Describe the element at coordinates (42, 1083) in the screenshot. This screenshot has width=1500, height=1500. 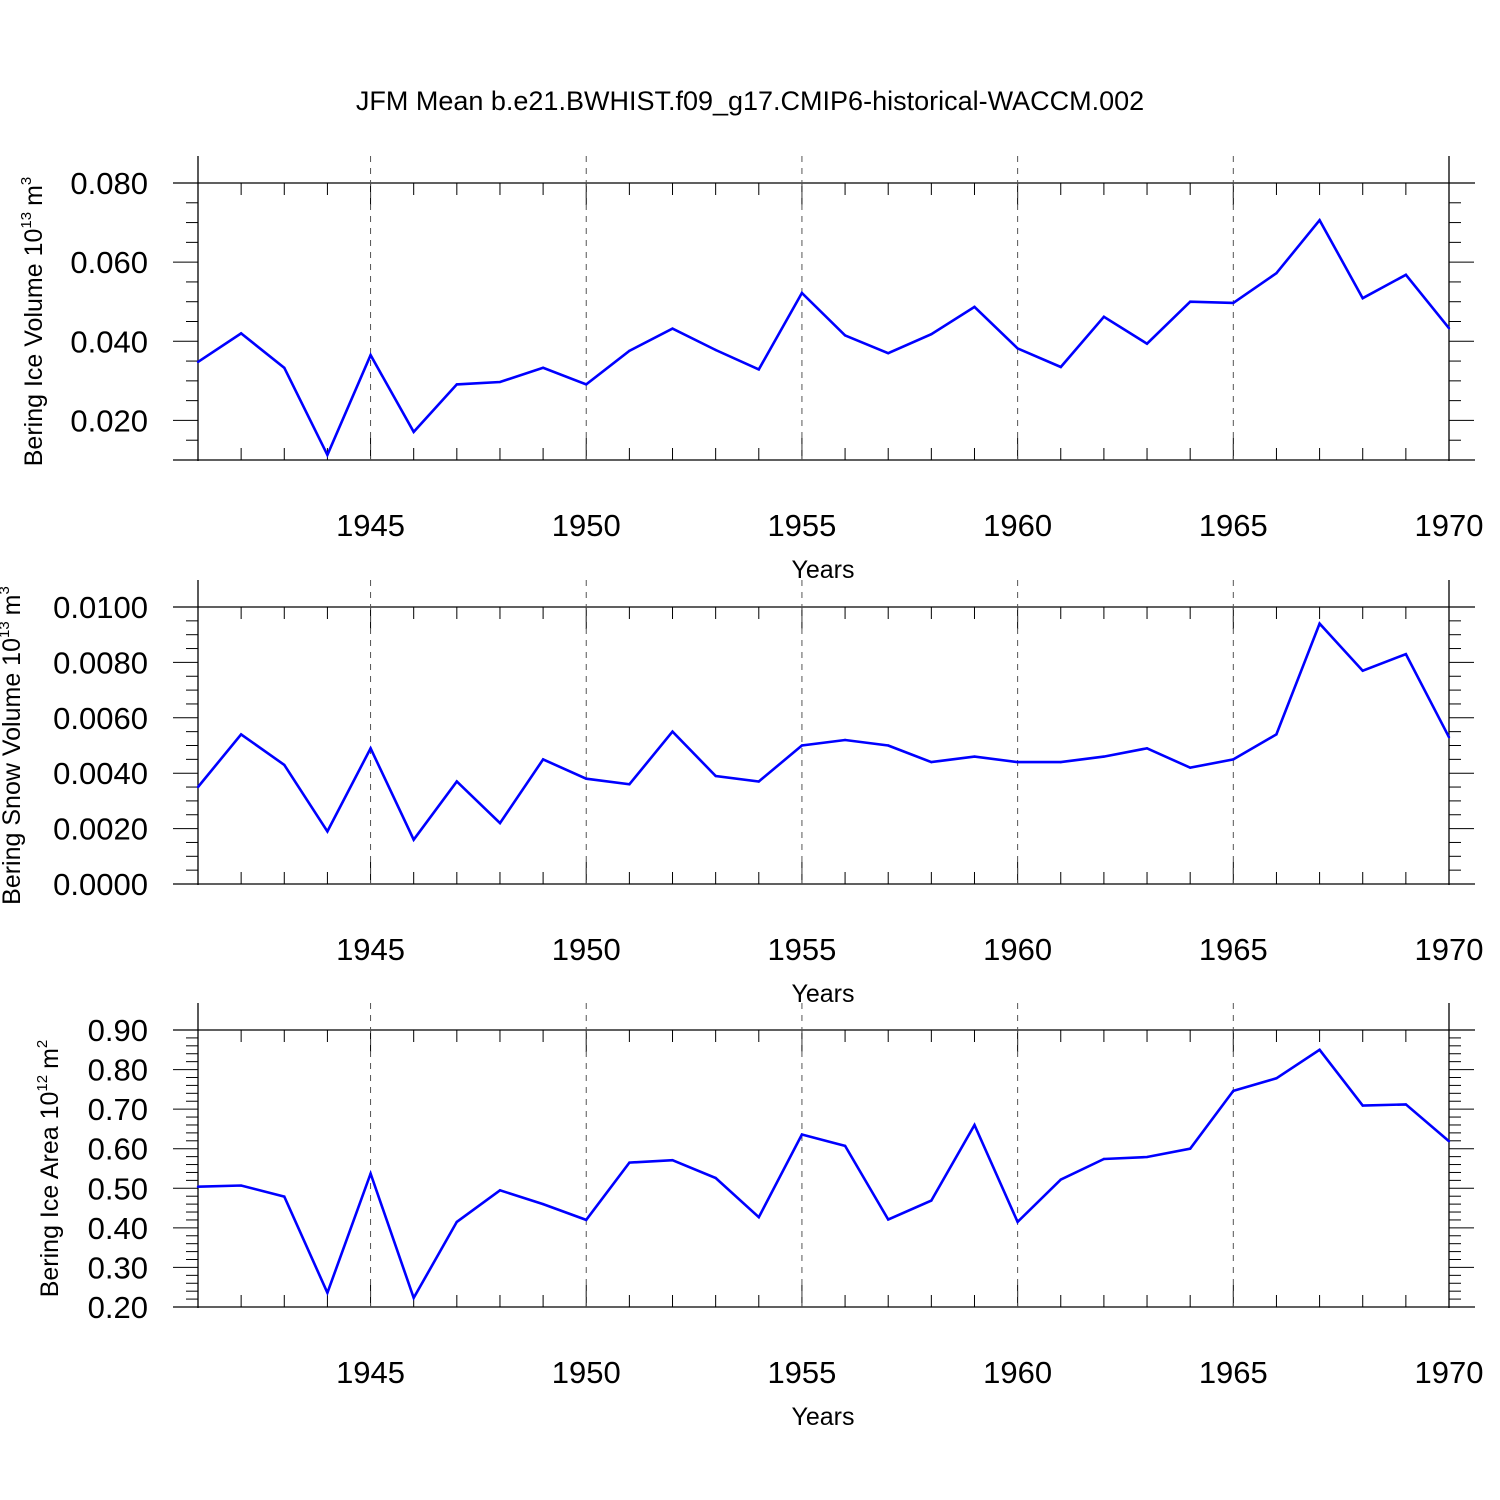
I see `y-axis-label-exponent: 12` at that location.